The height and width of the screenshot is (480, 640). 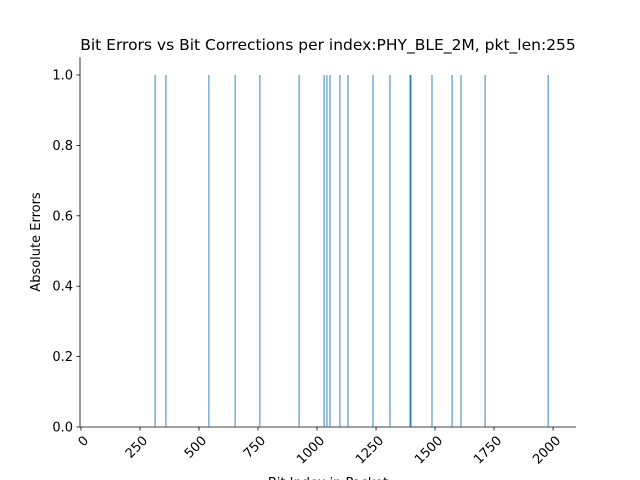 I want to click on y-tick-label: 1.0, so click(x=62, y=76).